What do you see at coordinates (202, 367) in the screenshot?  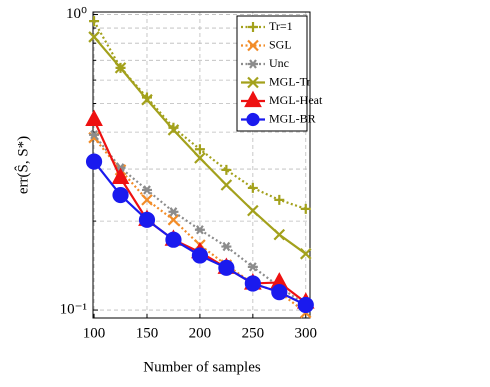 I see `x-axis-label: Number of samples` at bounding box center [202, 367].